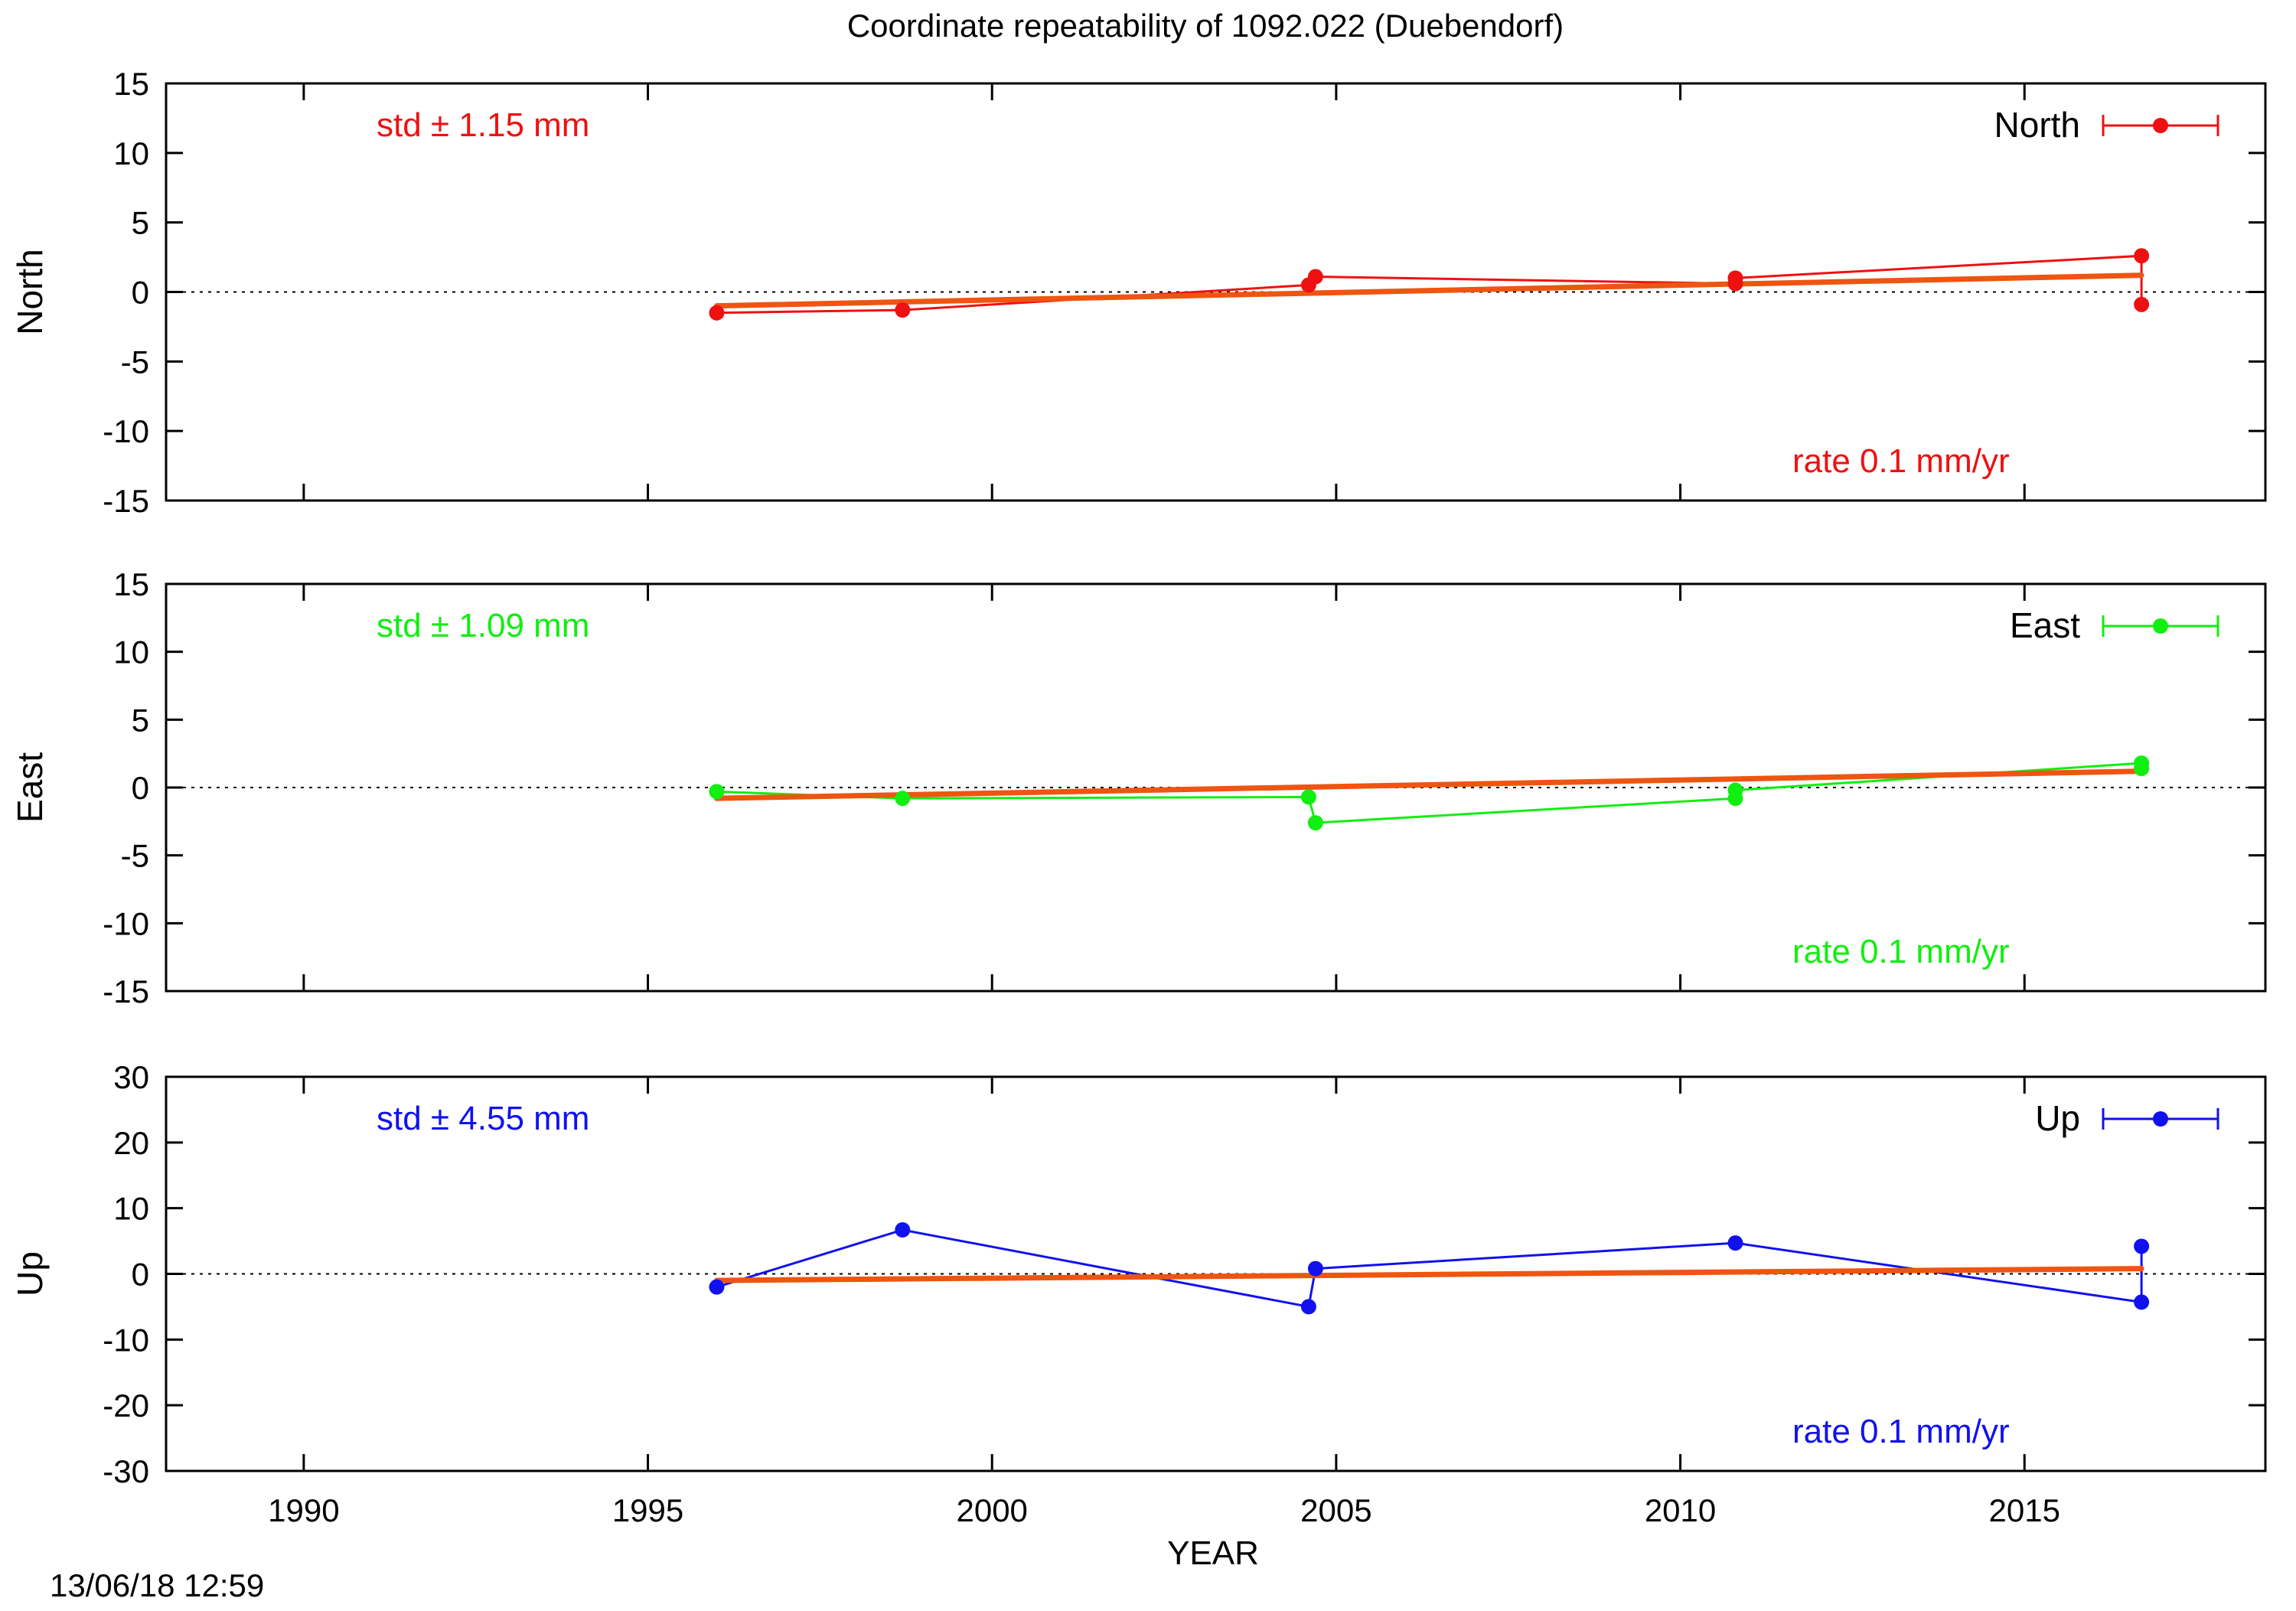 The width and height of the screenshot is (2296, 1611). I want to click on y-tick-label: -20, so click(126, 1405).